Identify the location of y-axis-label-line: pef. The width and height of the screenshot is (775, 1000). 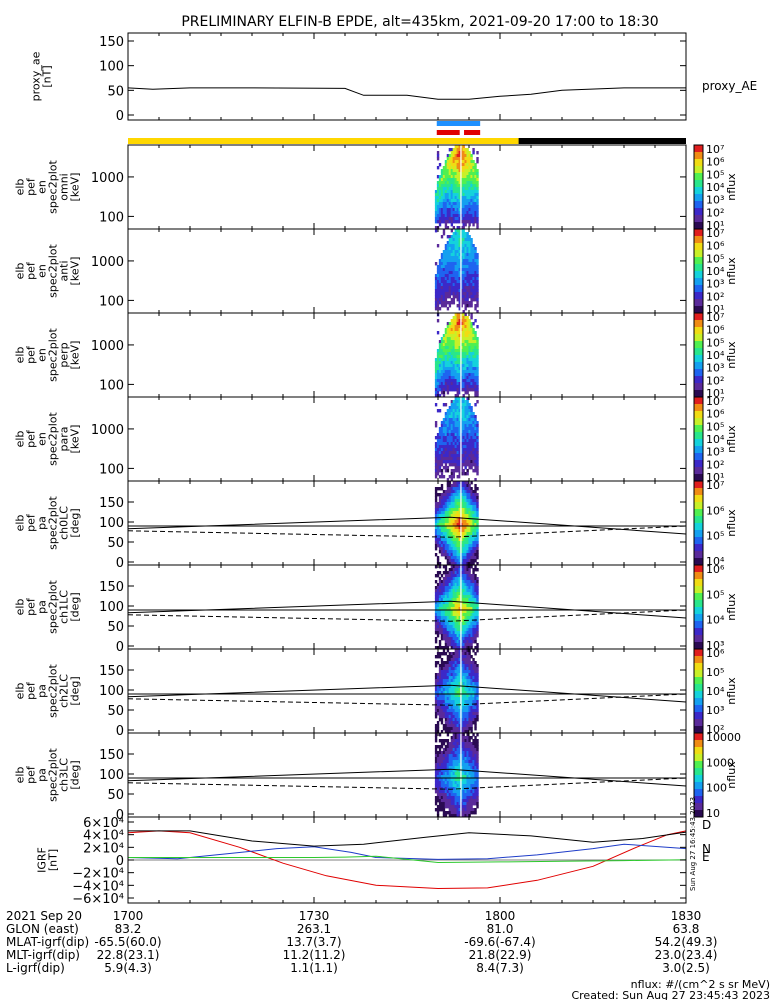
(31, 438).